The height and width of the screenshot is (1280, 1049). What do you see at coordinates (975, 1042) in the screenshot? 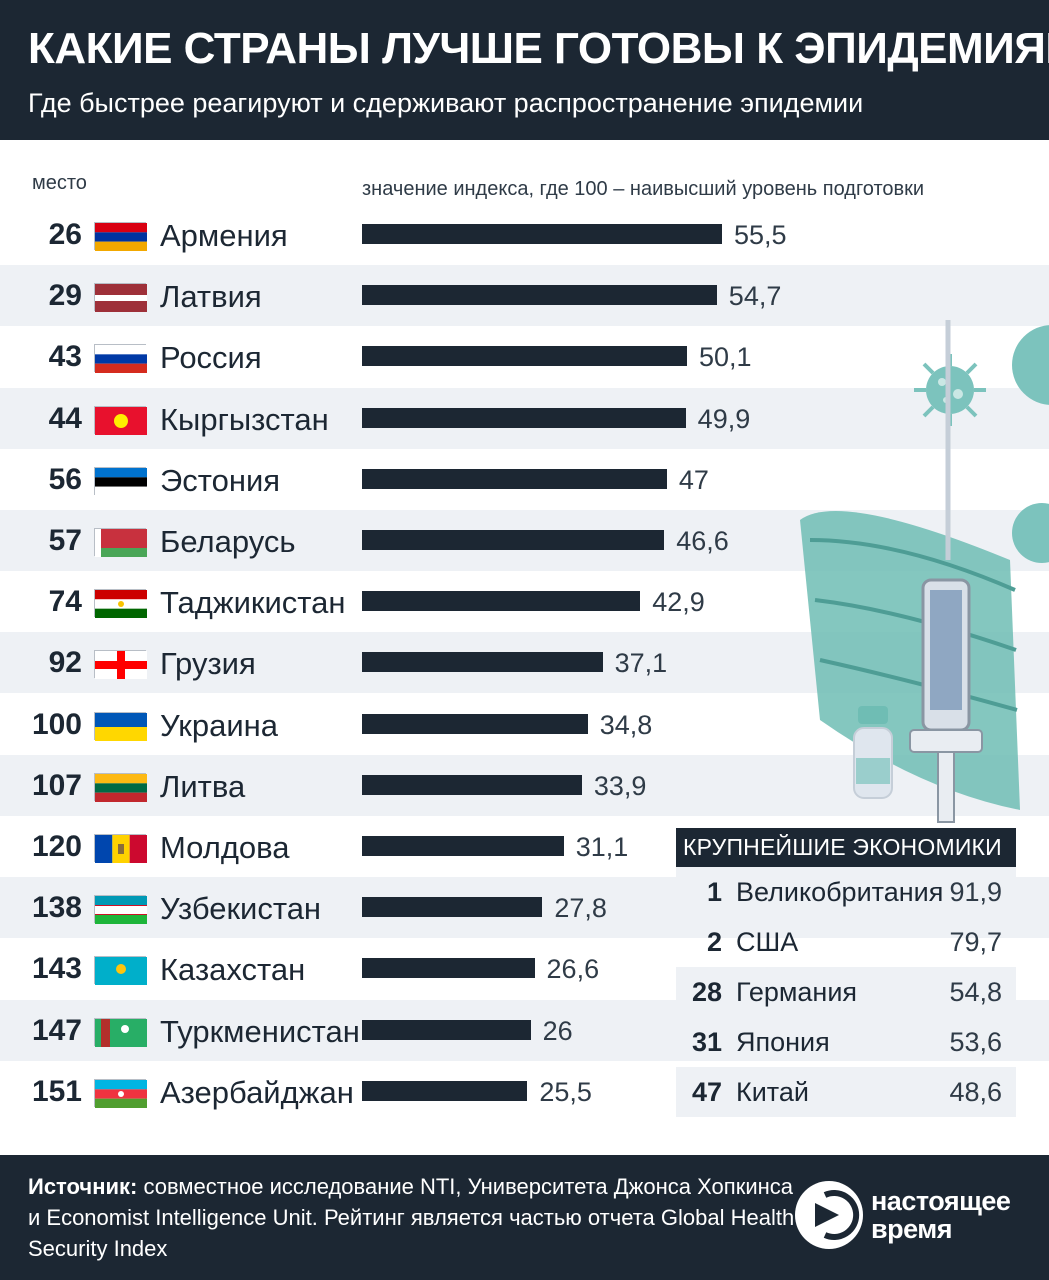
I see `economy-value: 53,6` at bounding box center [975, 1042].